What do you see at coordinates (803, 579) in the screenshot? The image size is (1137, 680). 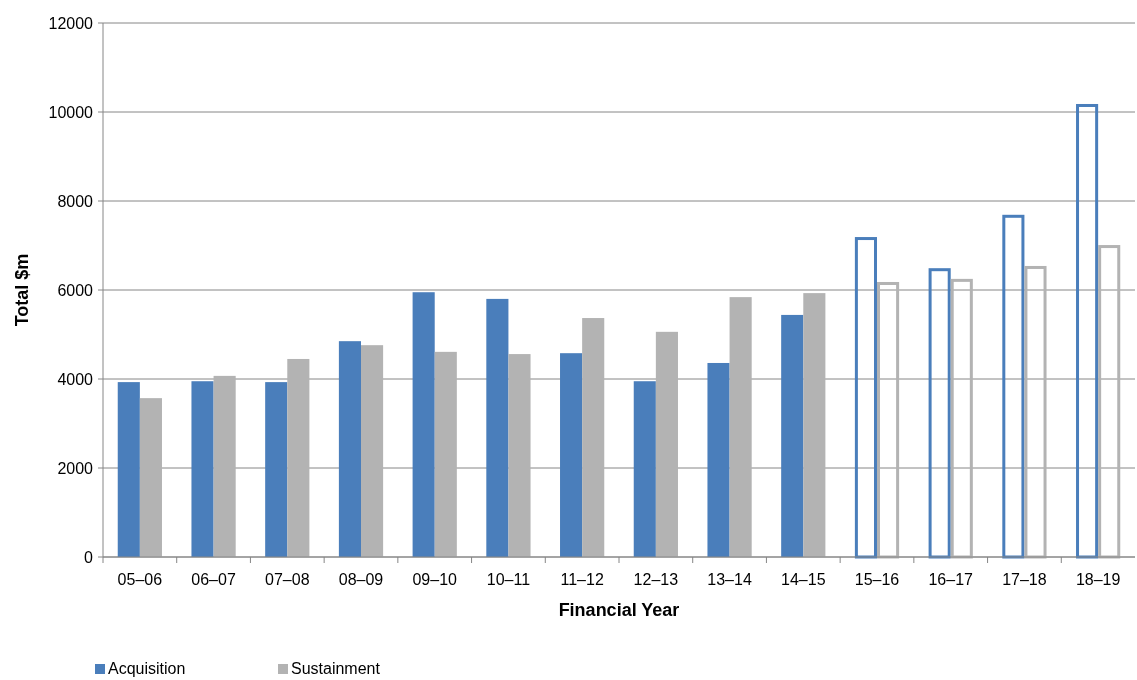 I see `x-tick-label: 14–15` at bounding box center [803, 579].